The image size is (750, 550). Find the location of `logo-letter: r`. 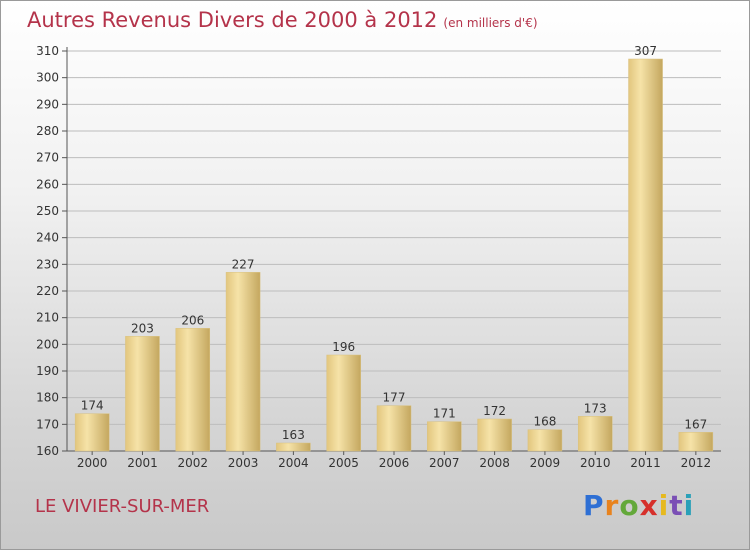

logo-letter: r is located at coordinates (612, 505).